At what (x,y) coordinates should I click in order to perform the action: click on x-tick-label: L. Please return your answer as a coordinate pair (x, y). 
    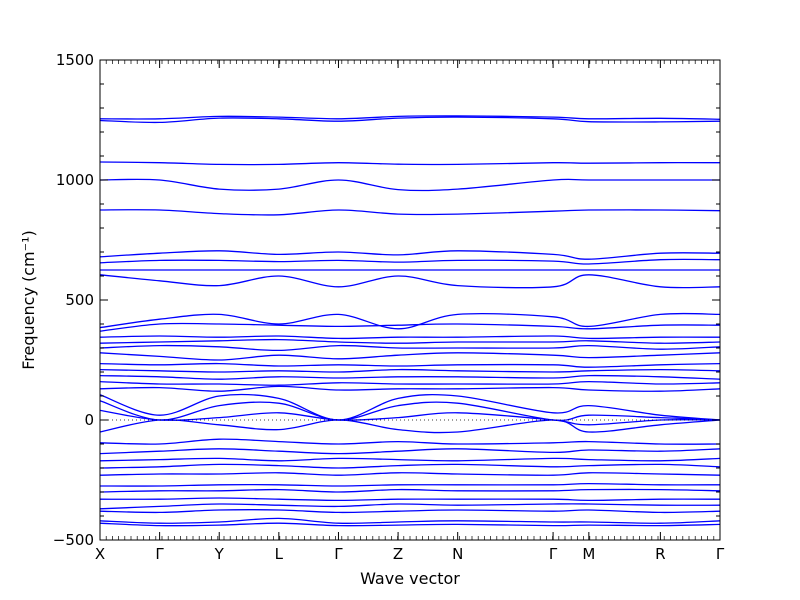
    Looking at the image, I should click on (279, 554).